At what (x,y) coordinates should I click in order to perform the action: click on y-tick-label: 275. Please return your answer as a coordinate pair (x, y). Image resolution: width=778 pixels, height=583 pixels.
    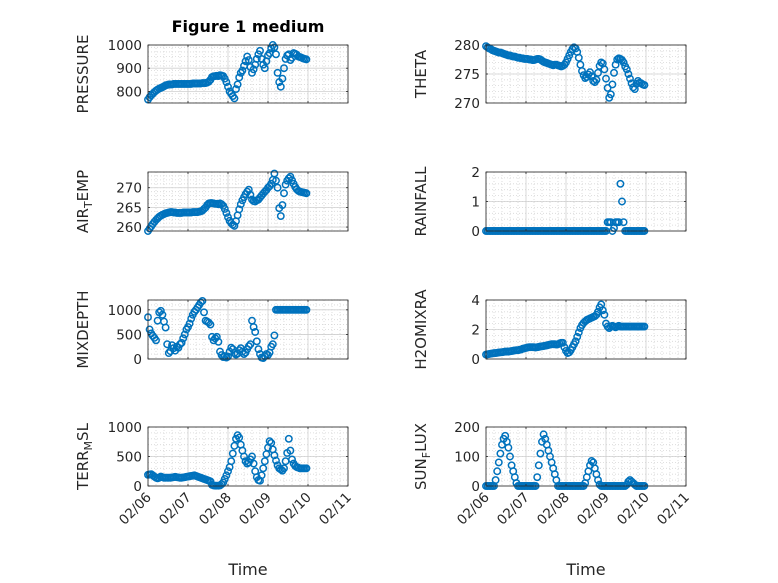
    Looking at the image, I should click on (467, 75).